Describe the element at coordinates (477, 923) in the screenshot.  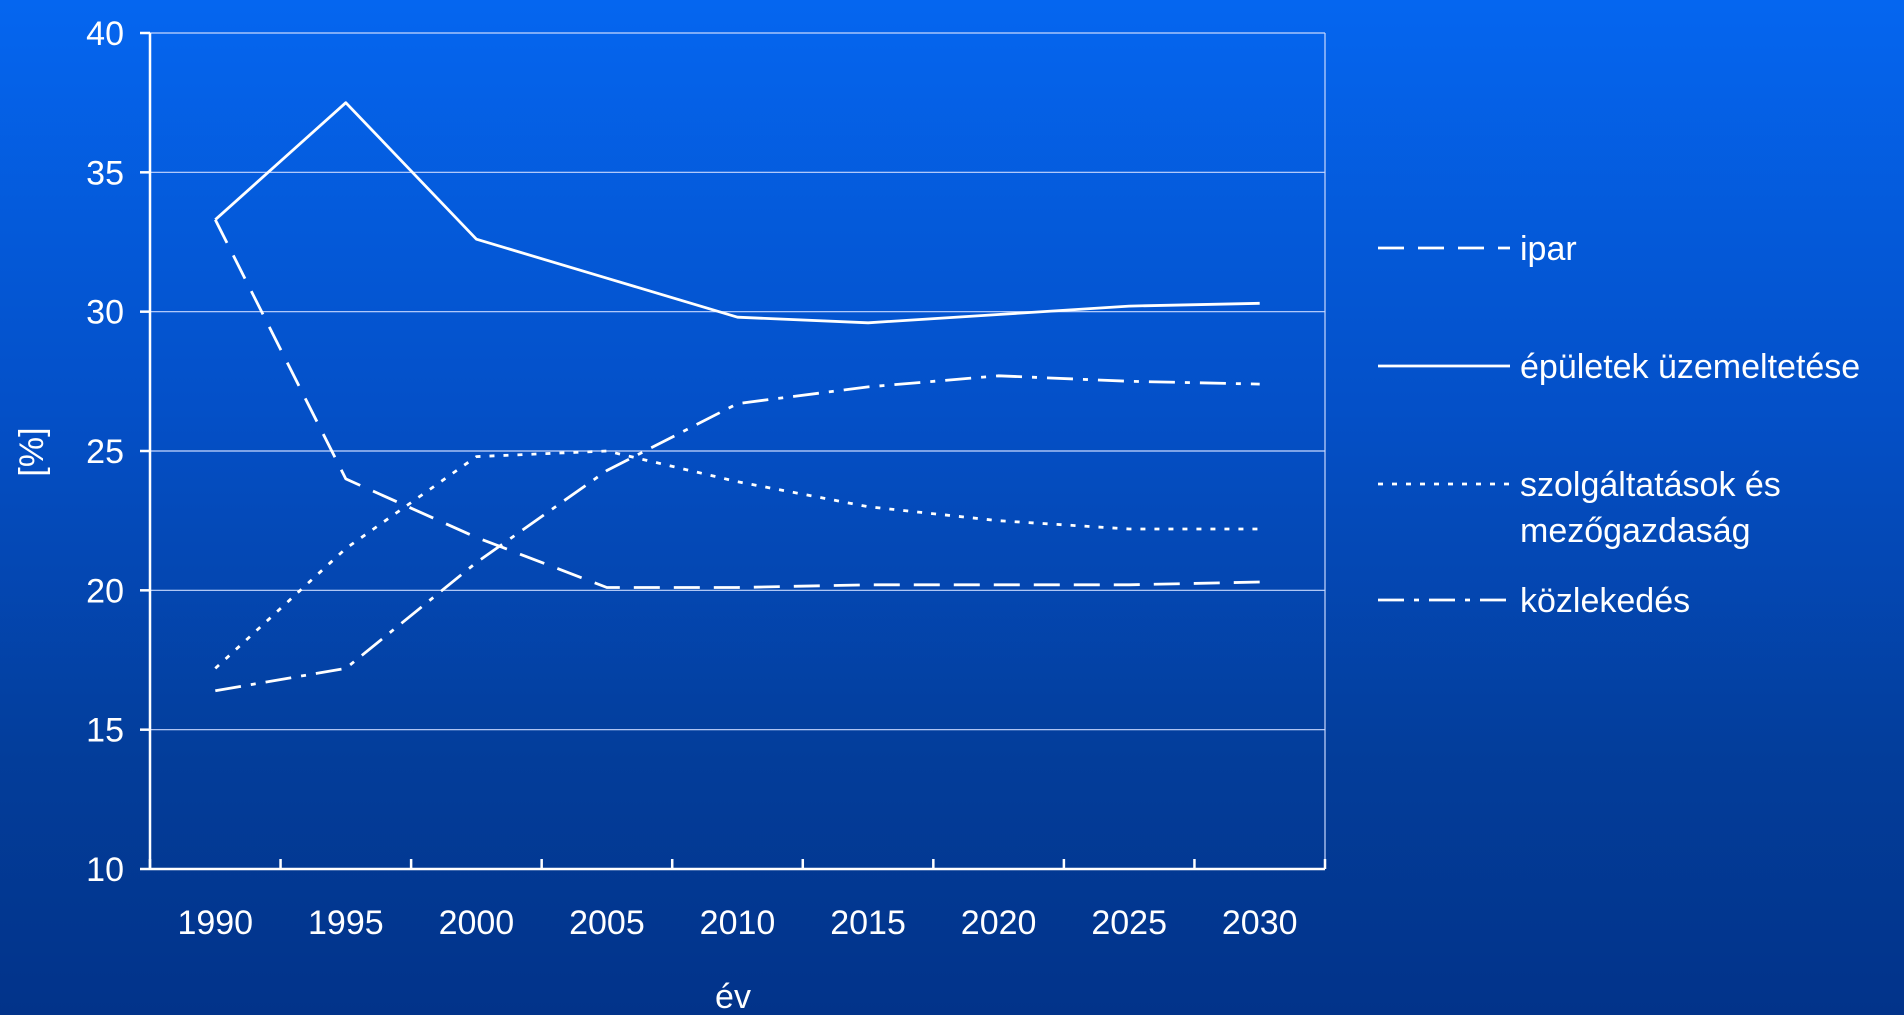
I see `x-tick-label: 2000` at that location.